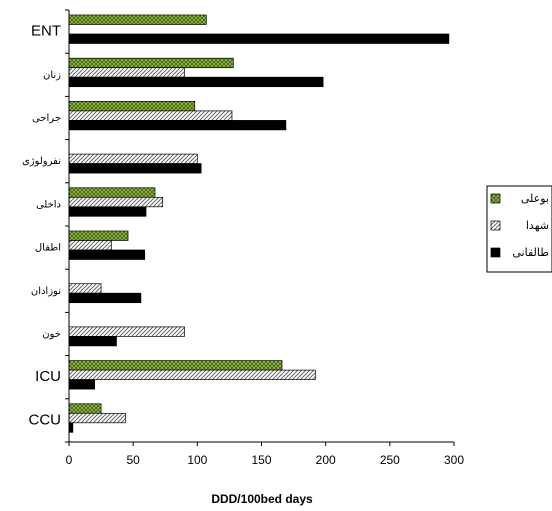 Image resolution: width=552 pixels, height=511 pixels. Describe the element at coordinates (48, 248) in the screenshot. I see `category-label-5: اطفال` at that location.